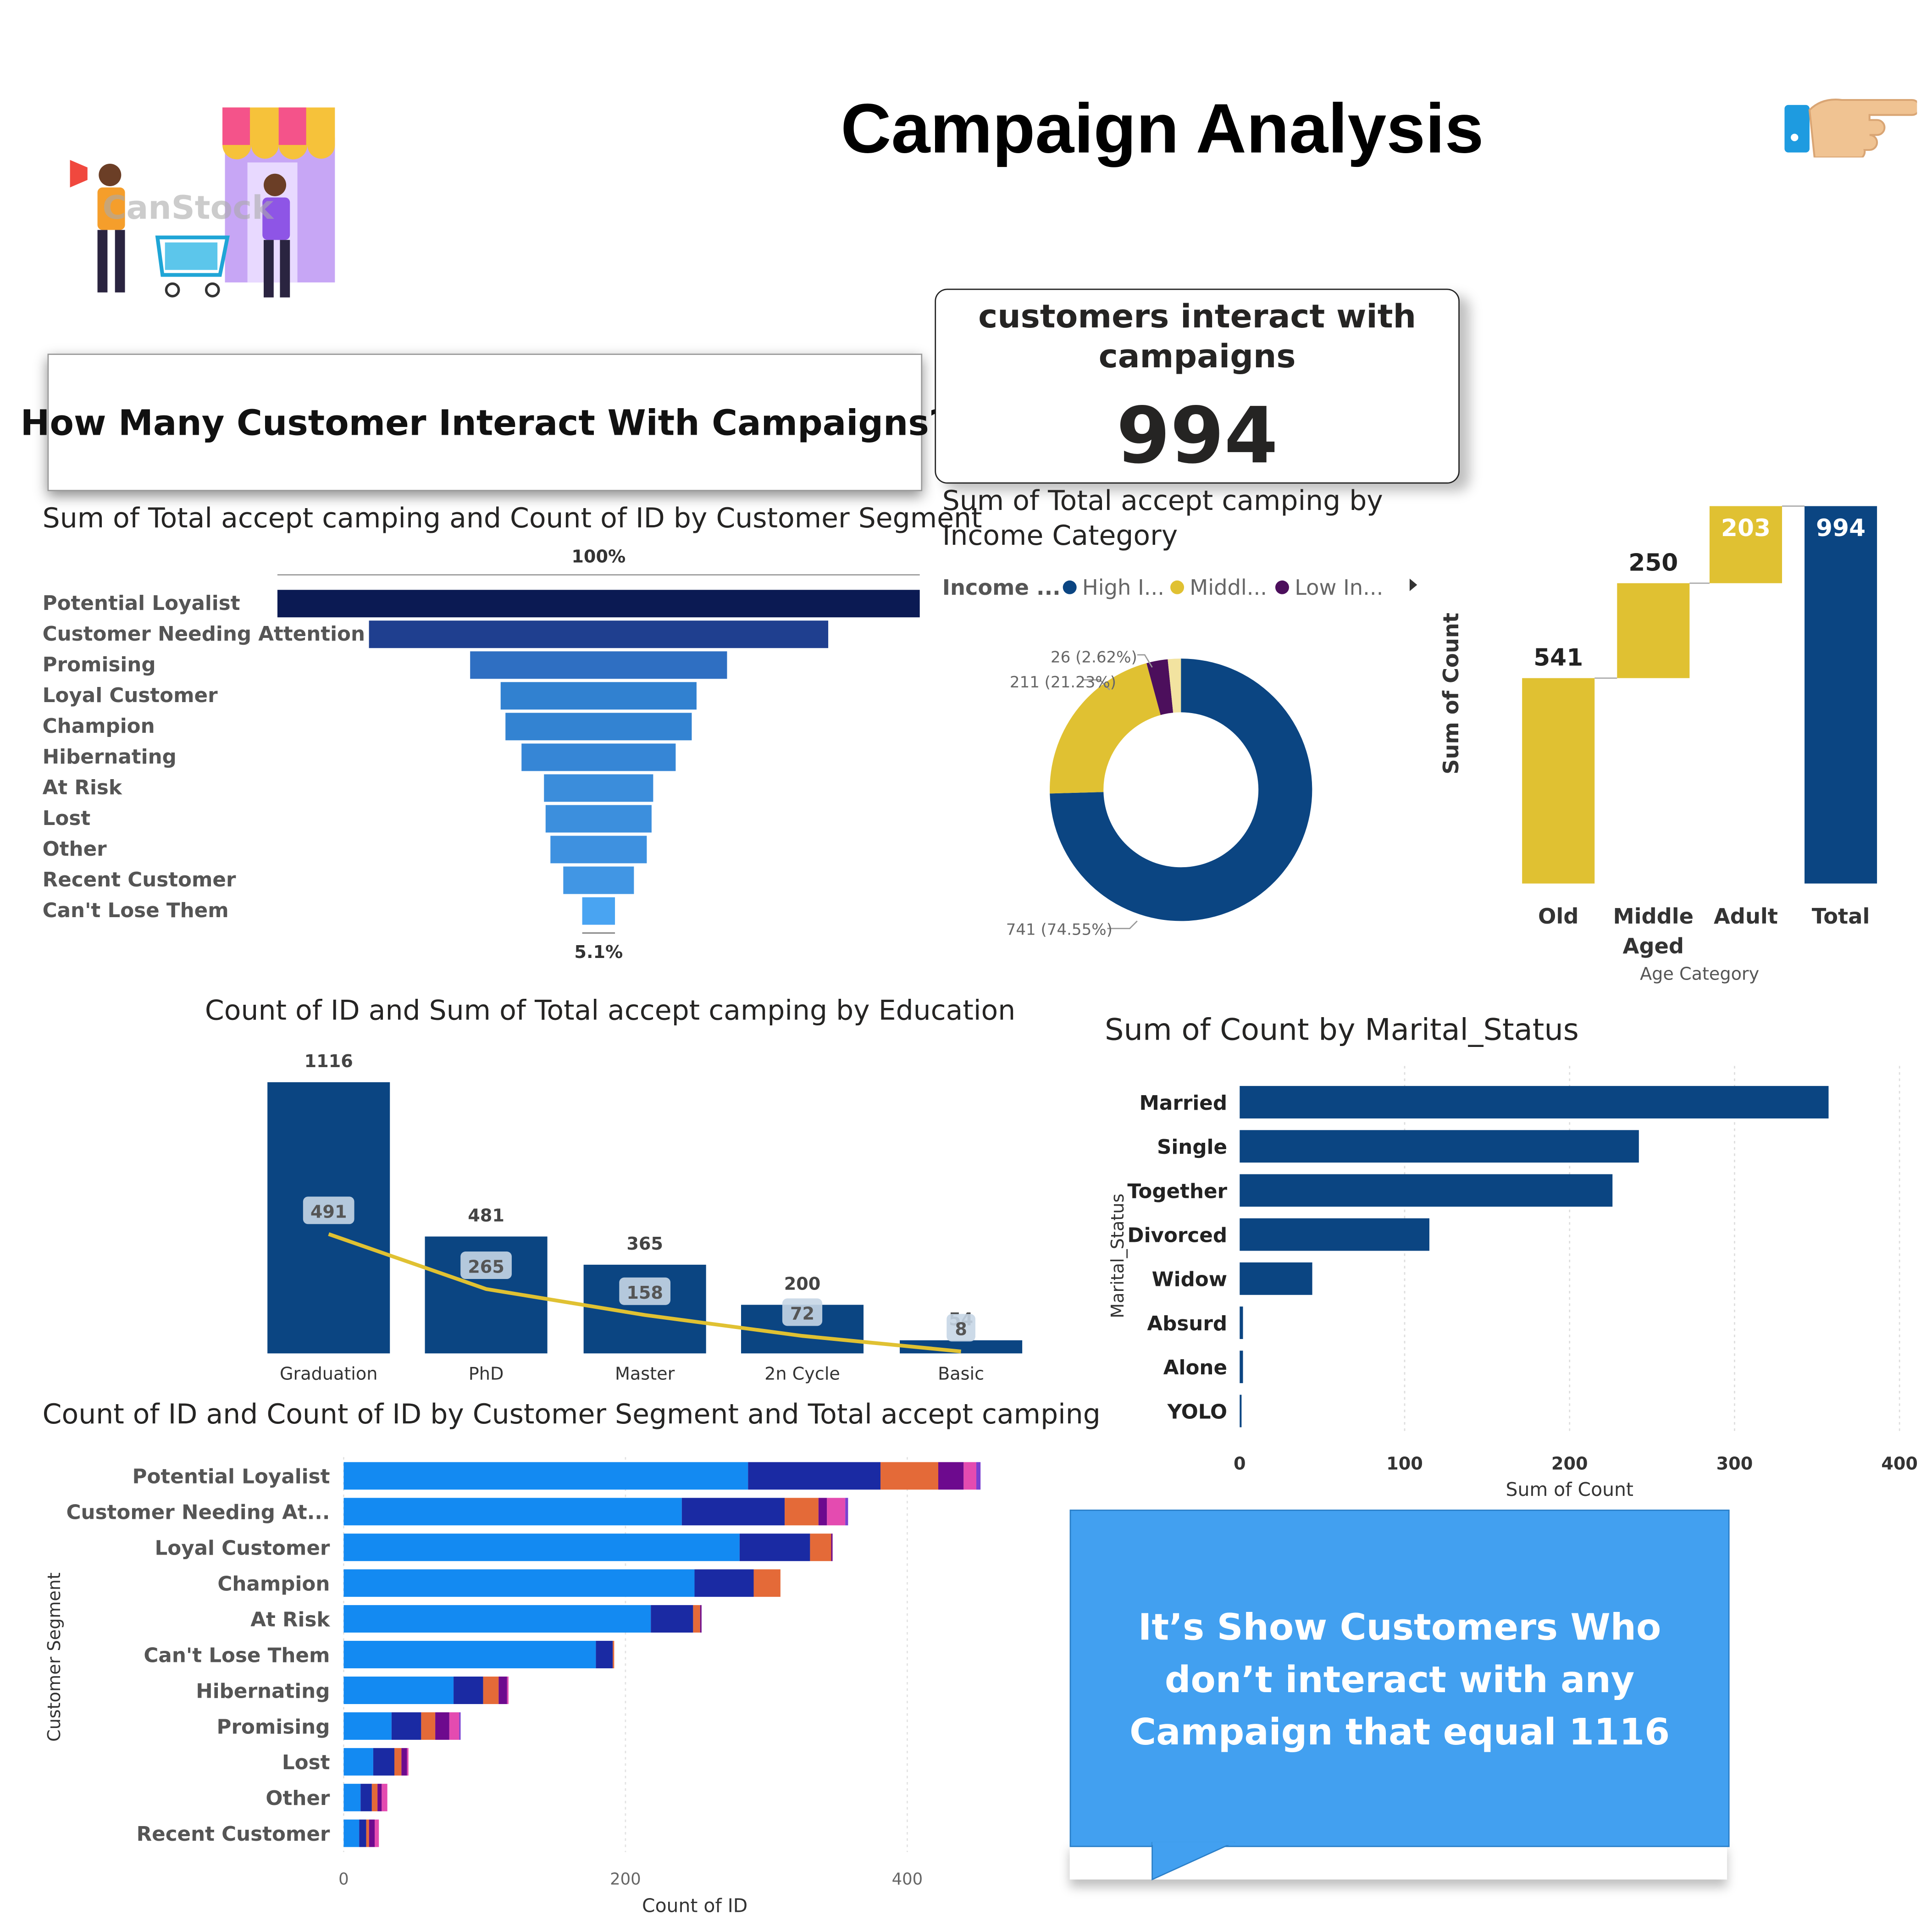  What do you see at coordinates (1451, 694) in the screenshot?
I see `waterfall-y-axis-title: Sum of Count` at bounding box center [1451, 694].